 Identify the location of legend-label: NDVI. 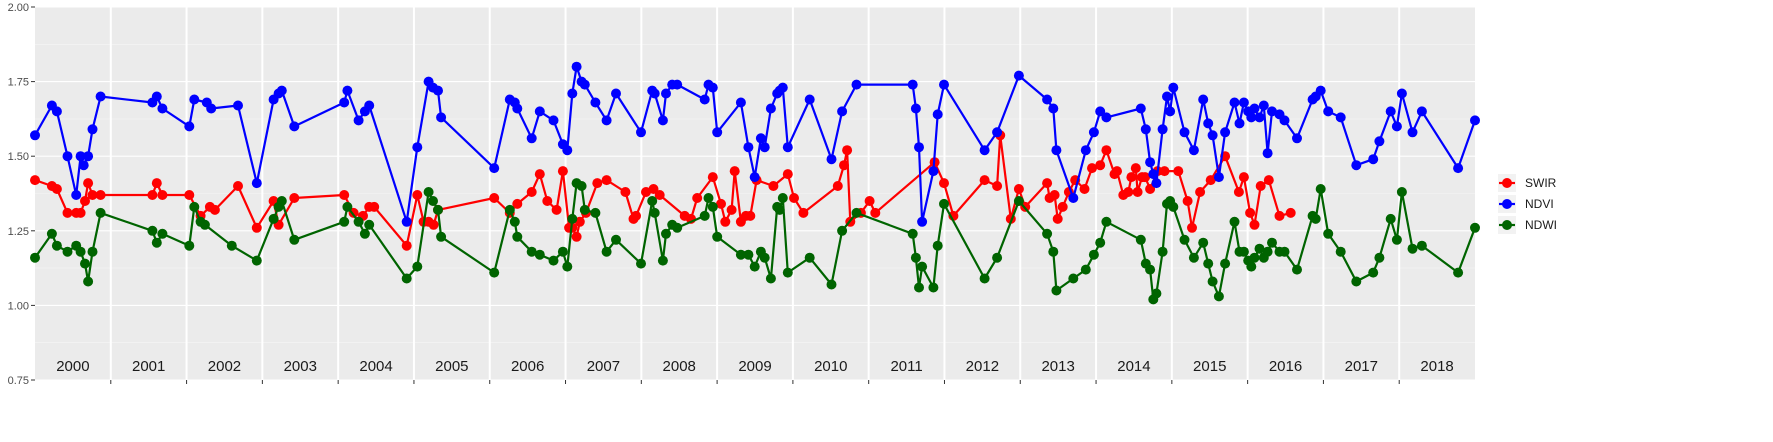
(1539, 204).